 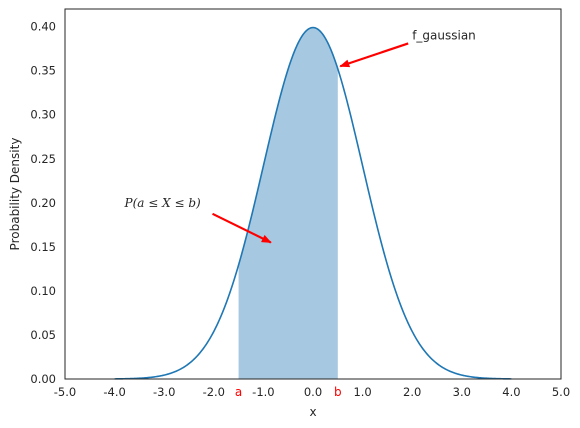 I want to click on x-tick-label: -5.0, so click(x=65, y=392).